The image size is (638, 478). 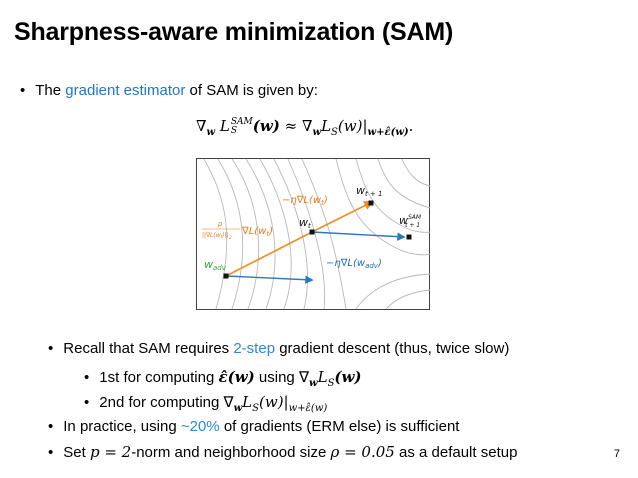 I want to click on bullet-text: of gradients (ERM else) is sufficient, so click(x=341, y=426).